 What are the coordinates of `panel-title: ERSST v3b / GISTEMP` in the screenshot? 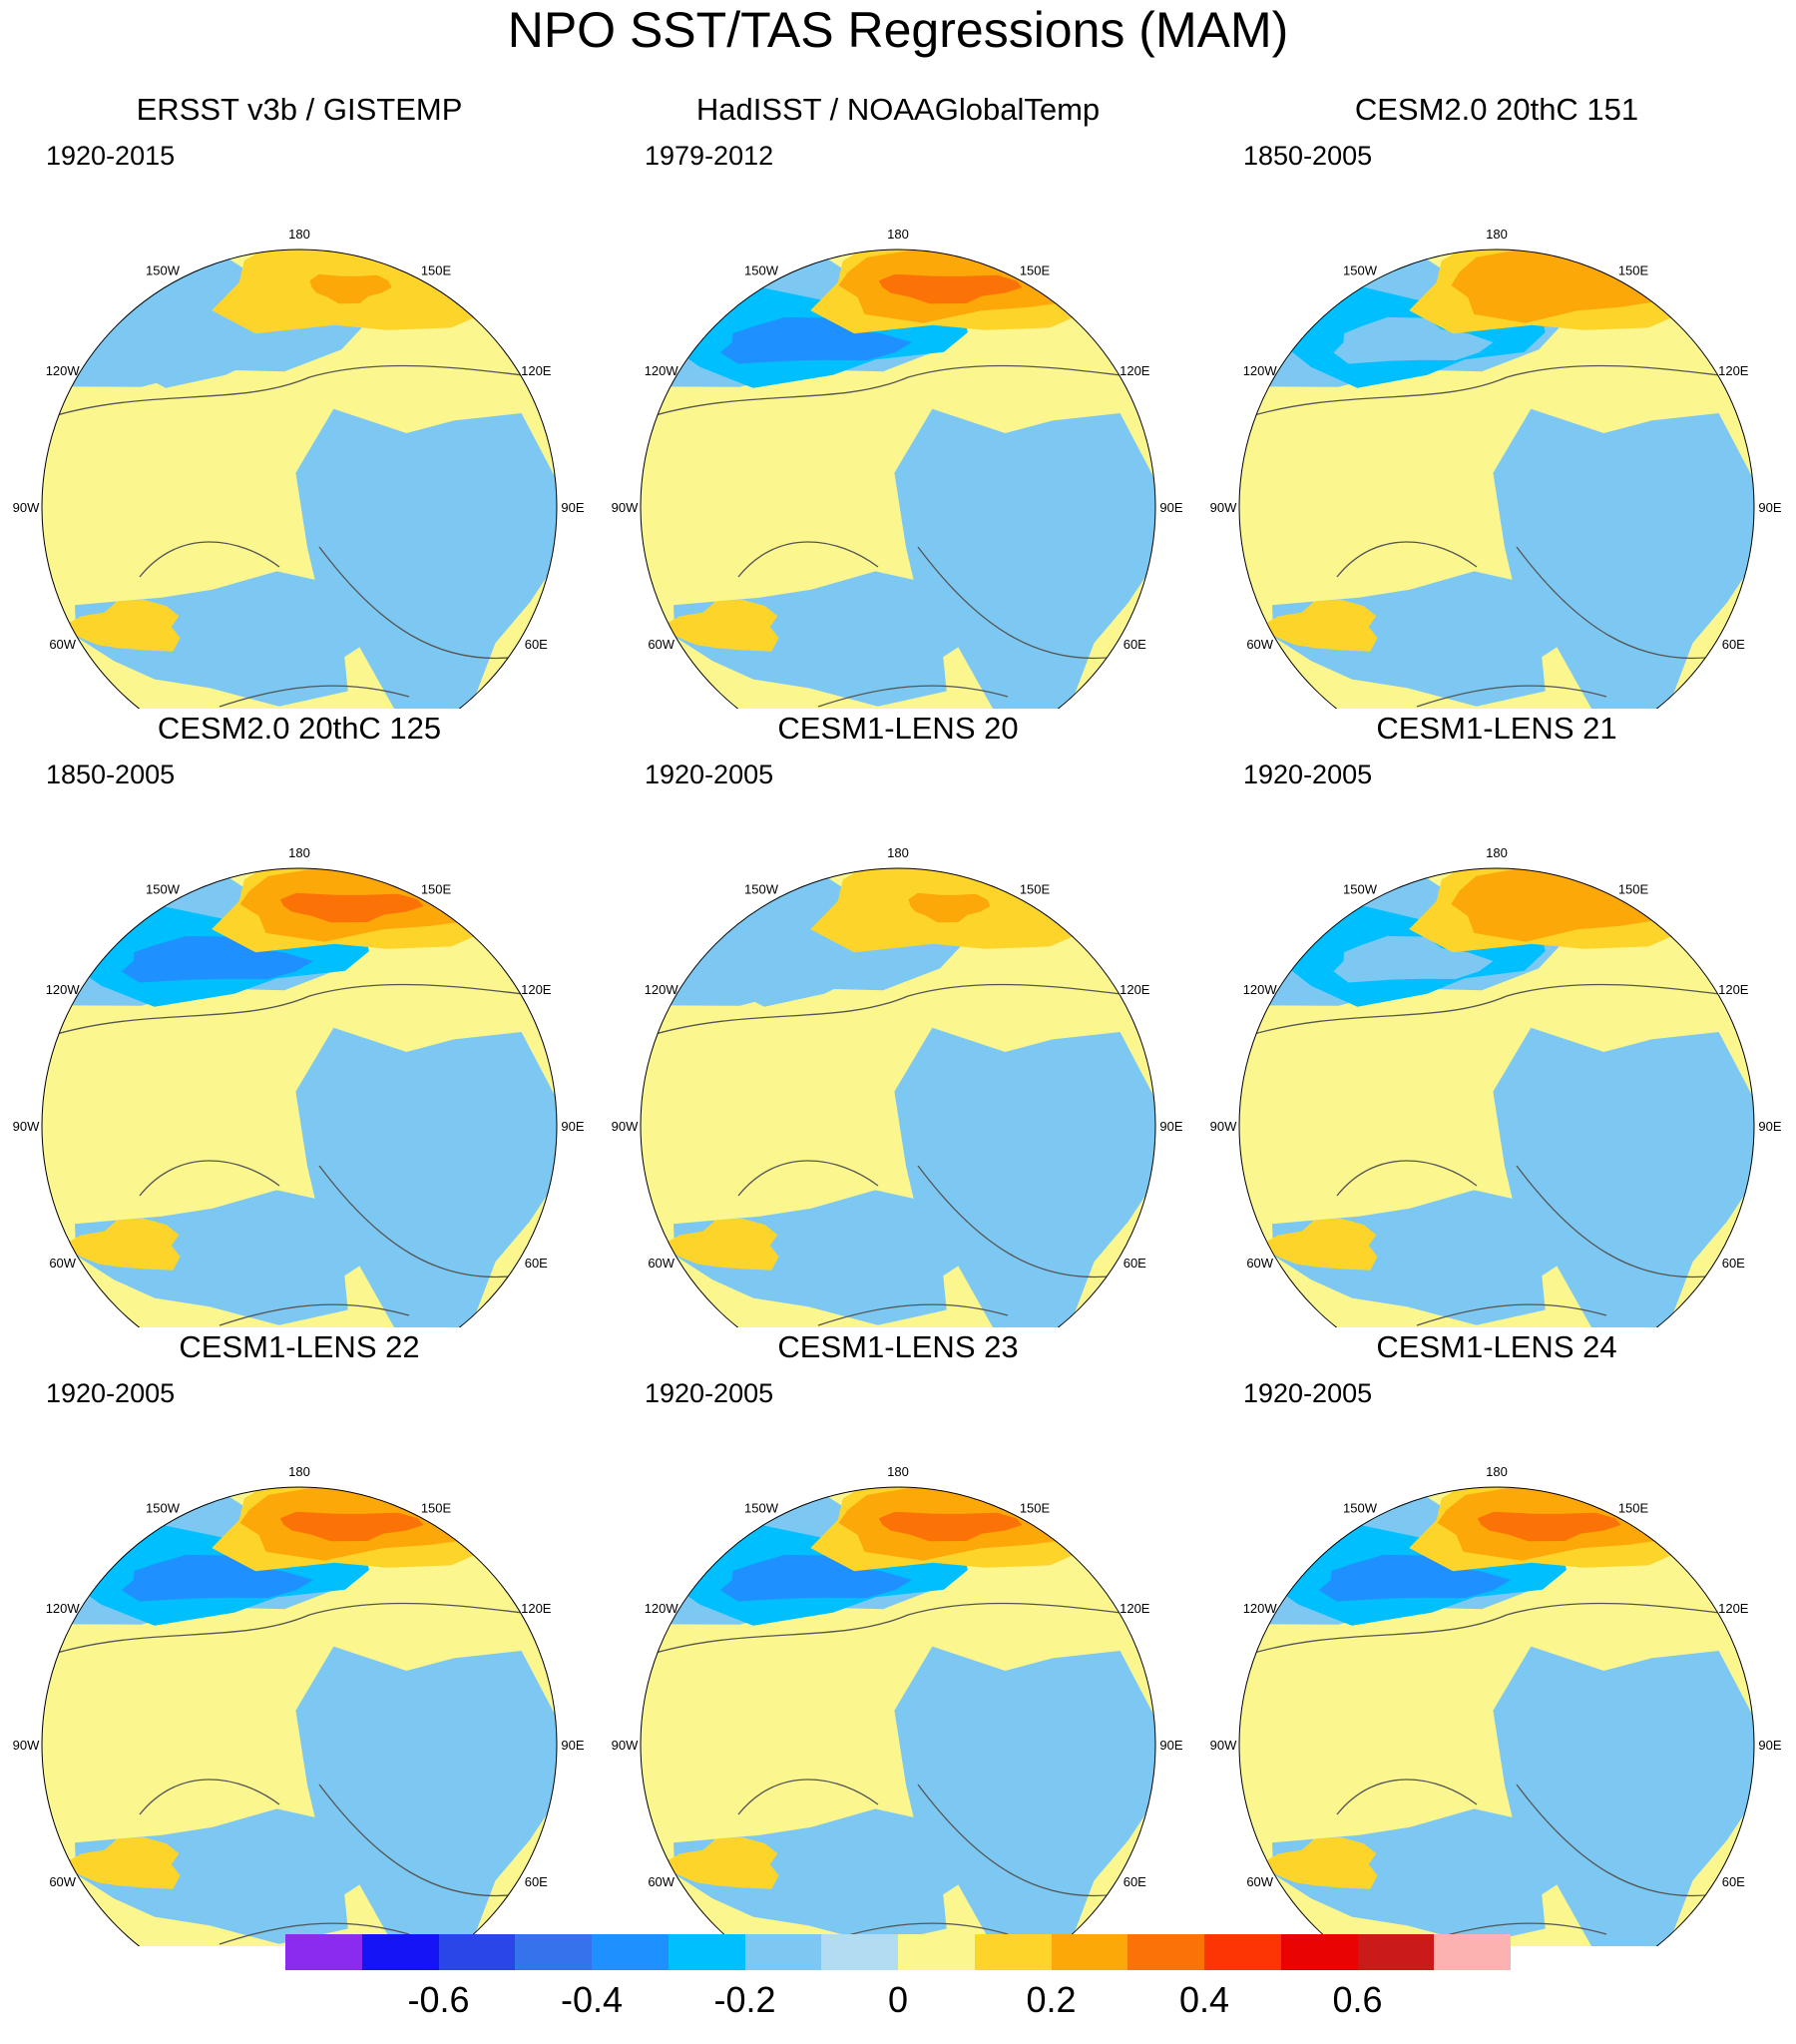 It's located at (299, 109).